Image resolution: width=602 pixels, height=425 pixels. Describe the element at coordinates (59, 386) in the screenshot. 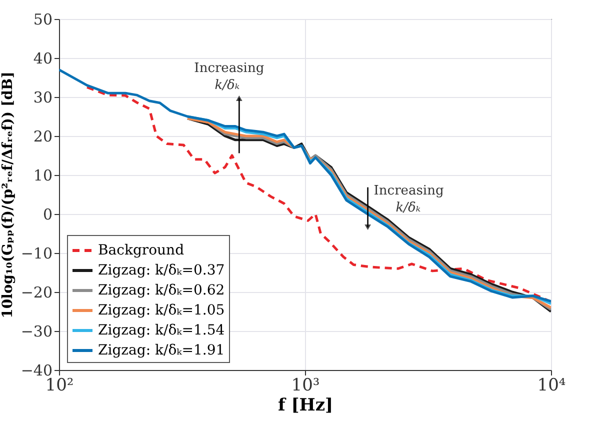

I see `x-tick-label: 10²` at that location.